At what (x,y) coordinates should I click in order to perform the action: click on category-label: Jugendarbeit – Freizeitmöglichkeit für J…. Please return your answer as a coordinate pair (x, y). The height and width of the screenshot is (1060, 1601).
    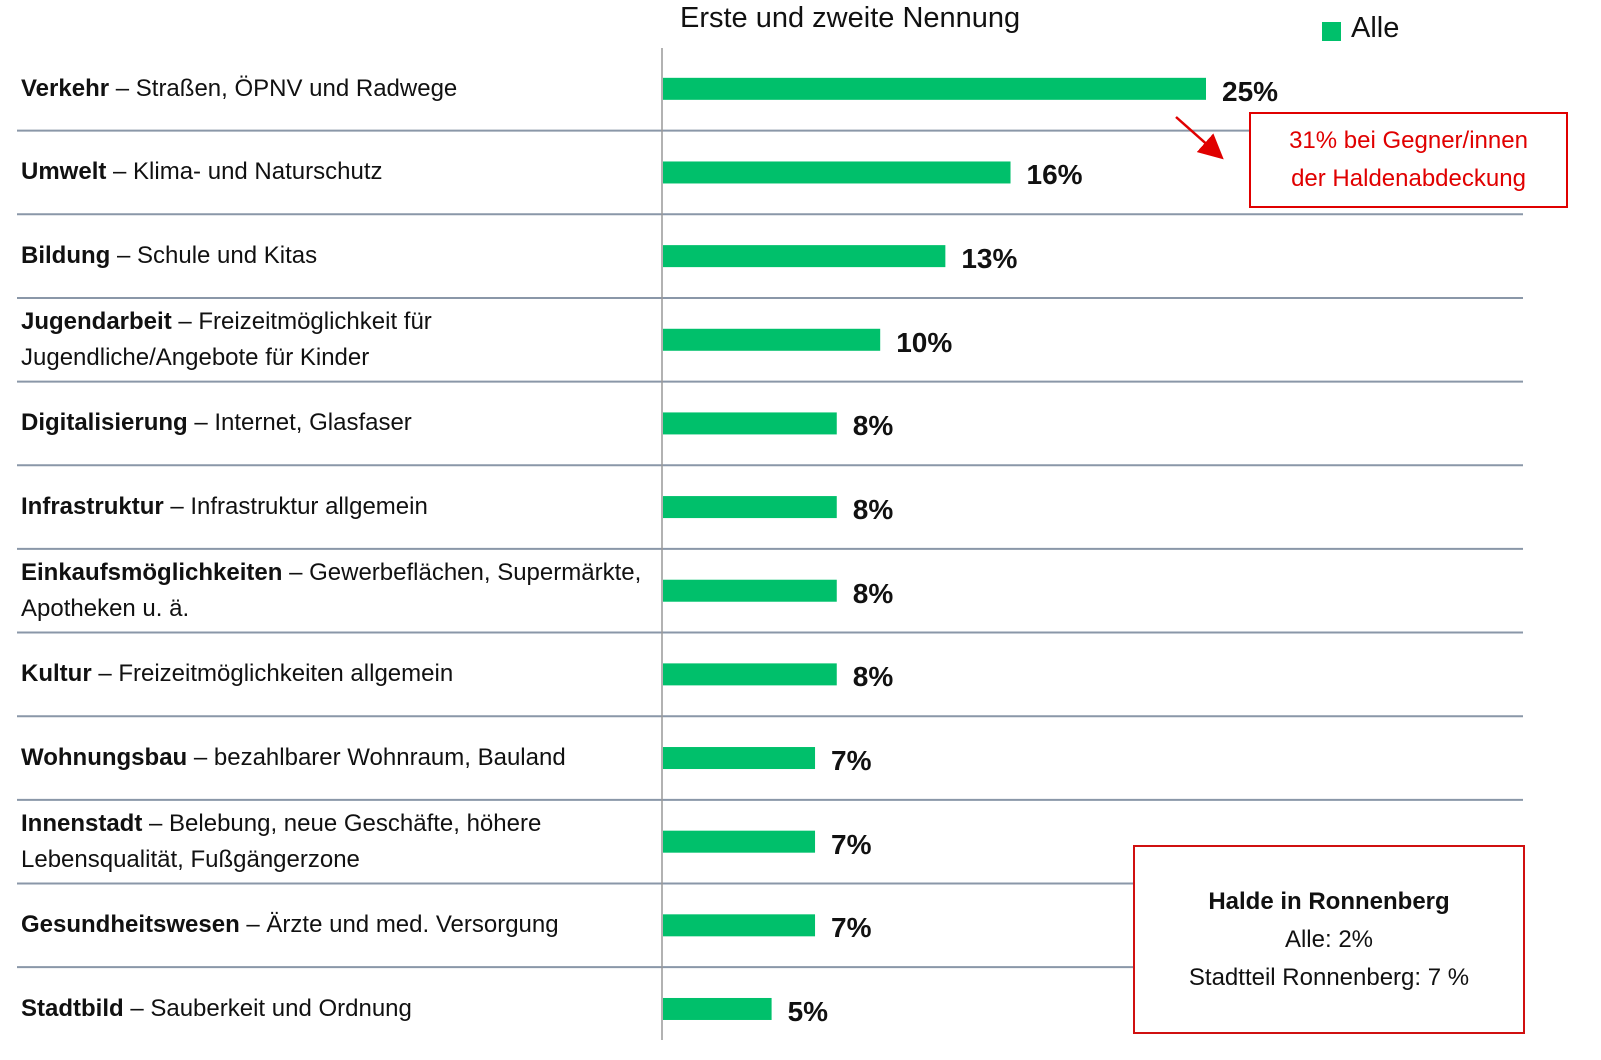
    Looking at the image, I should click on (333, 340).